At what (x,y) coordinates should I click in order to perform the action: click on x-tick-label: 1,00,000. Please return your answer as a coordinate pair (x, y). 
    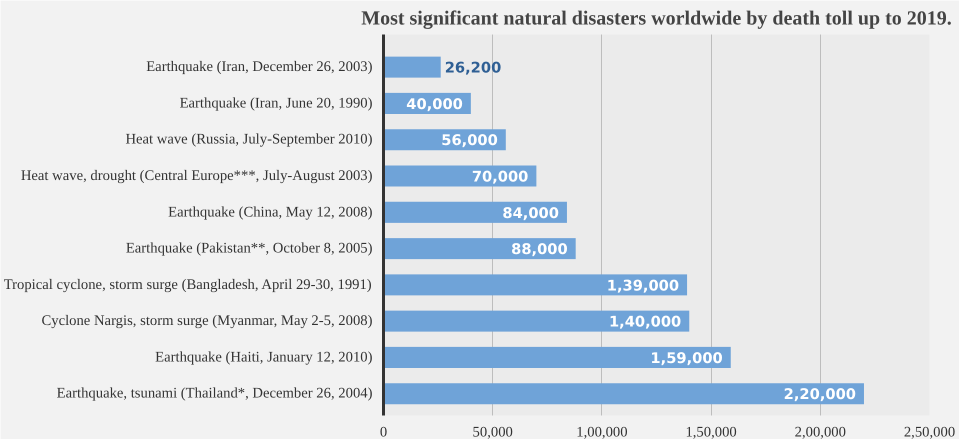
    Looking at the image, I should click on (602, 431).